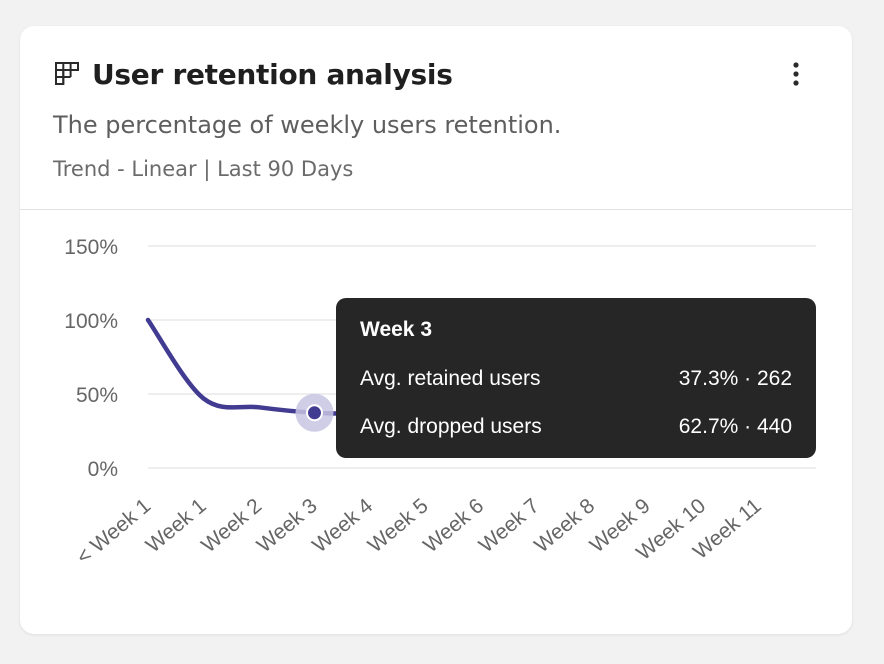 This screenshot has width=884, height=664. Describe the element at coordinates (450, 378) in the screenshot. I see `tooltip-retained-label: Avg. retained users` at that location.